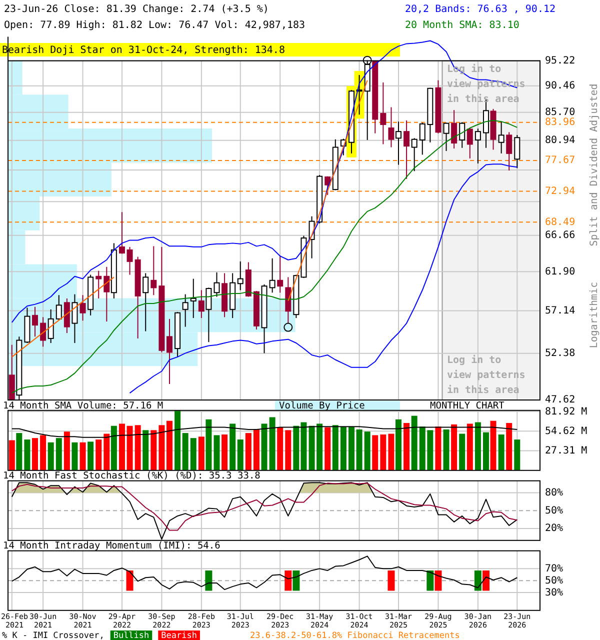  I want to click on y-tick-label: 57.14, so click(560, 311).